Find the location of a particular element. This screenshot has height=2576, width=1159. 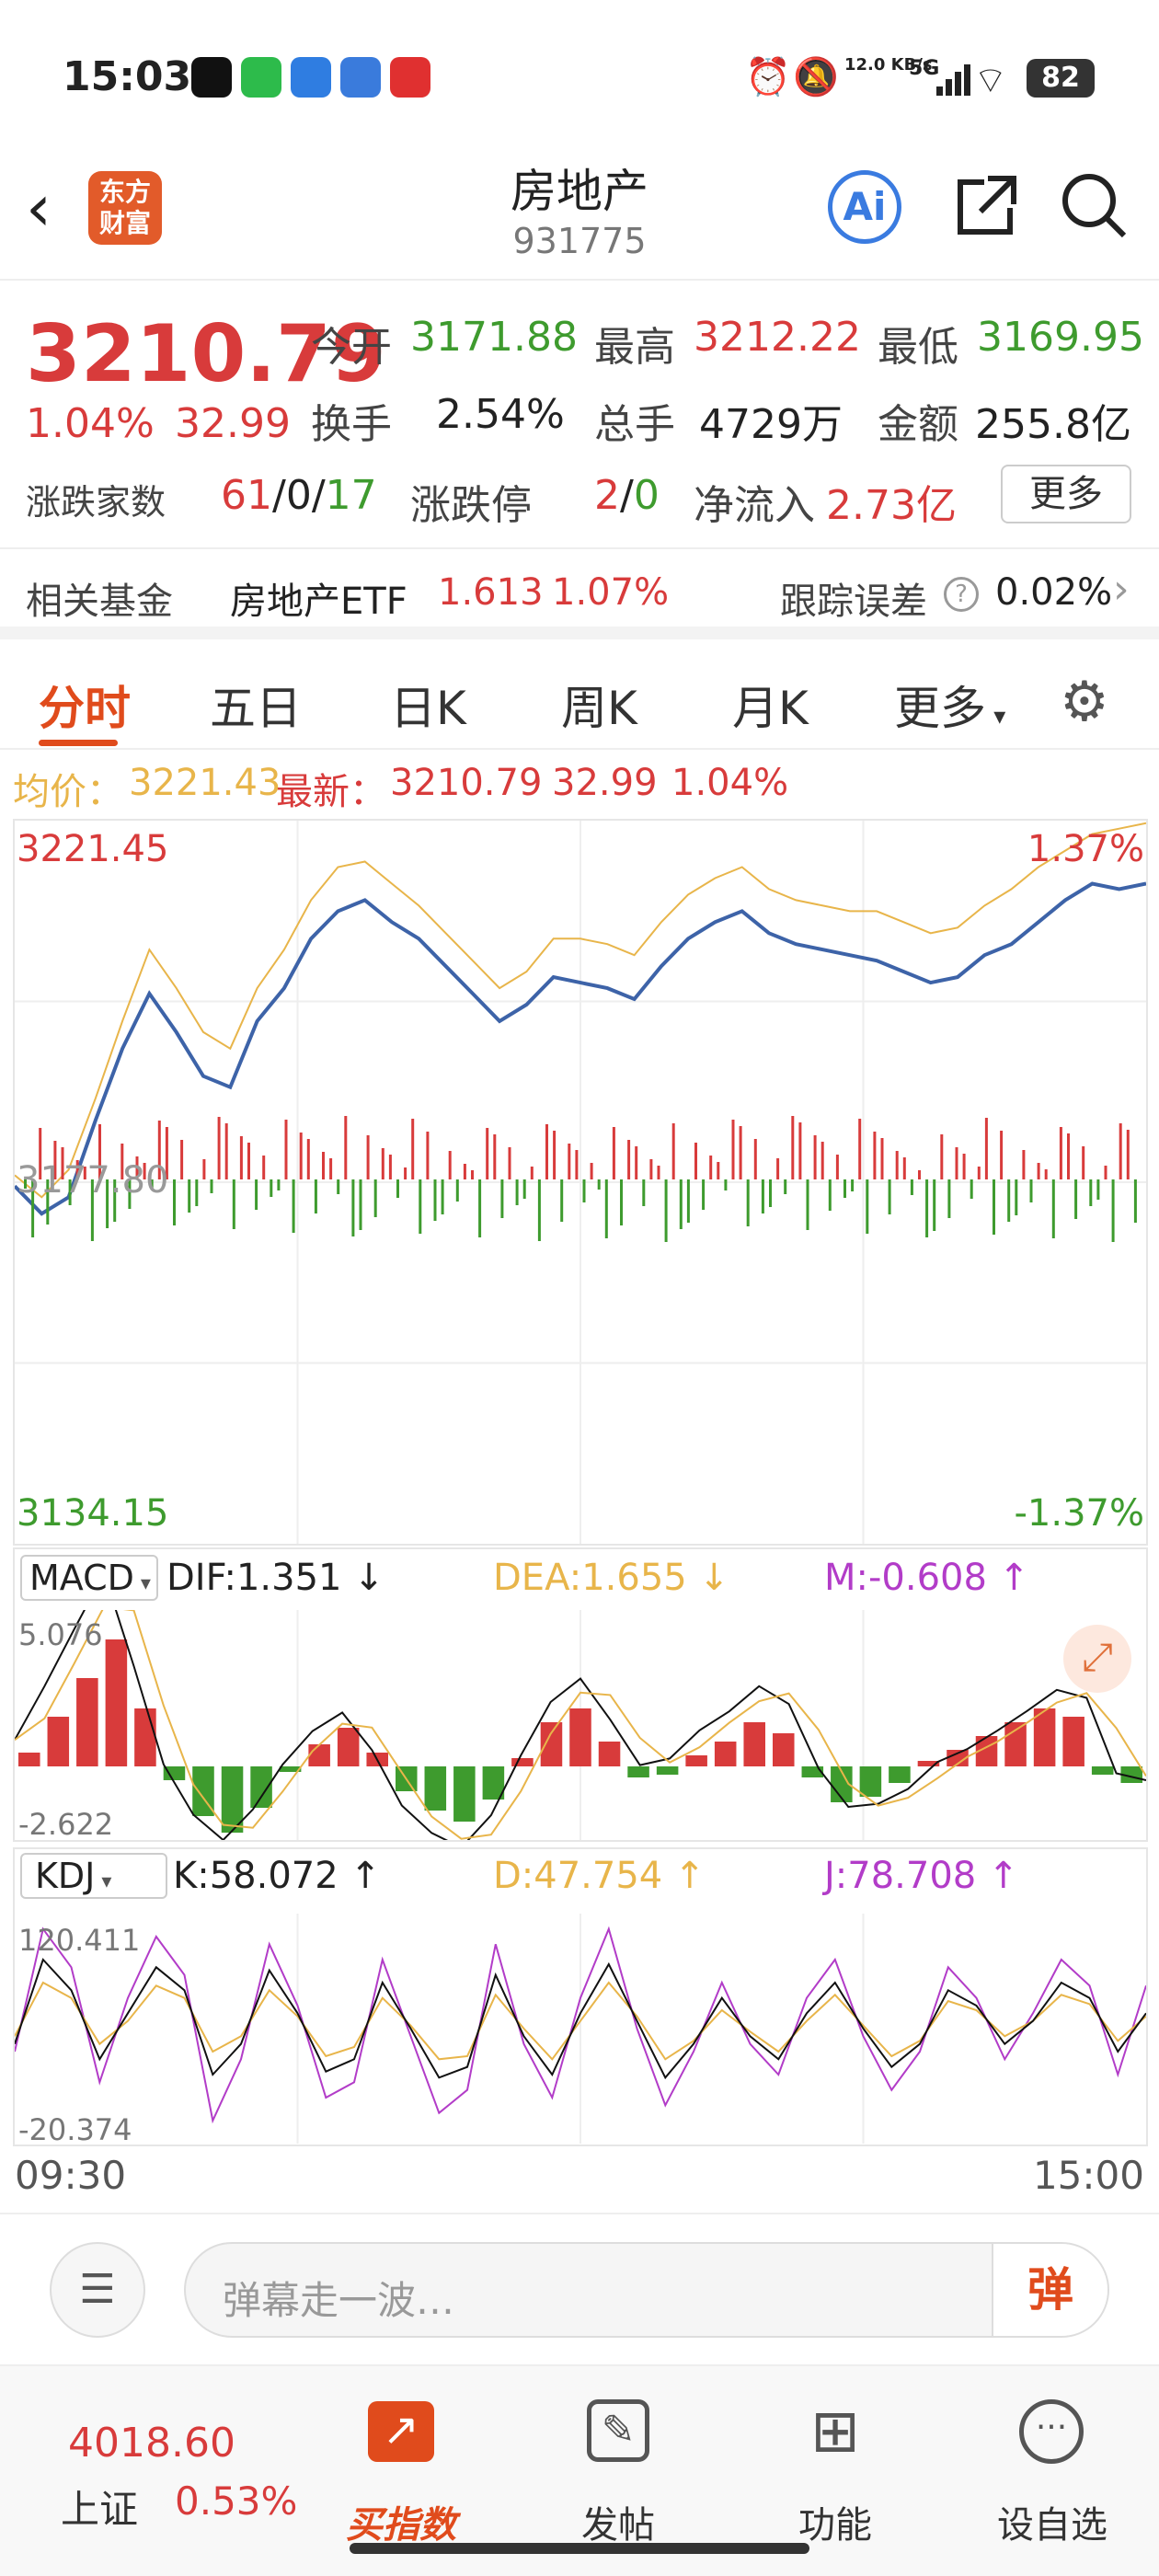

fund-pct: 1.07% is located at coordinates (611, 592).